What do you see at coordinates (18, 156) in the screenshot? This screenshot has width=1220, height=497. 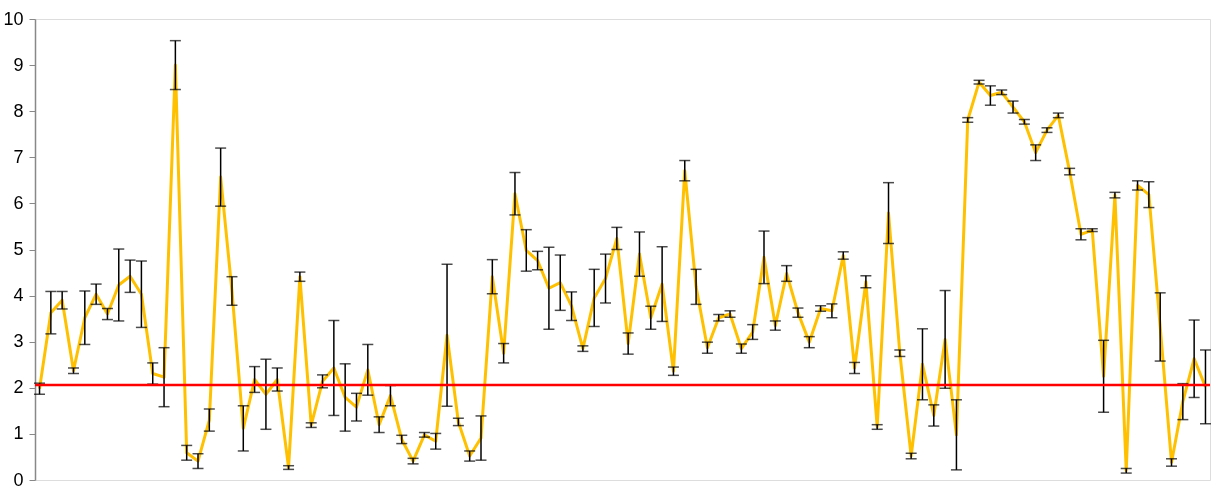 I see `y-tick-label: 7` at bounding box center [18, 156].